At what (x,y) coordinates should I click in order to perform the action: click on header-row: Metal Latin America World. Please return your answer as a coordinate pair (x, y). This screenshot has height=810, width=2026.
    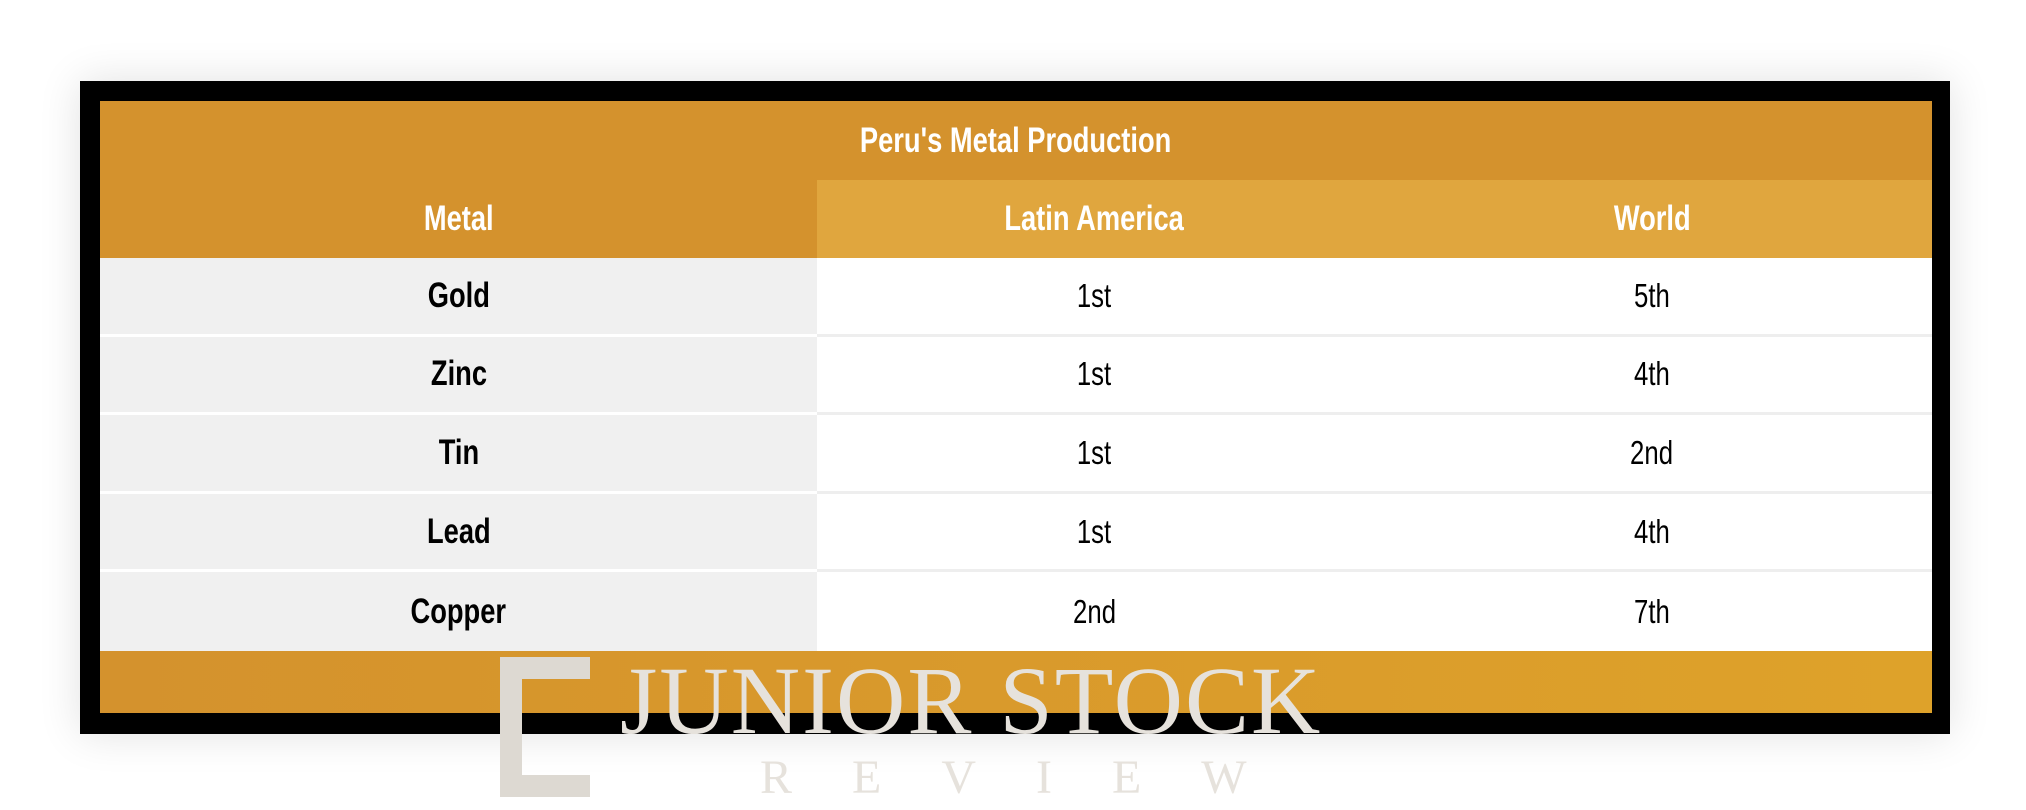
    Looking at the image, I should click on (1016, 219).